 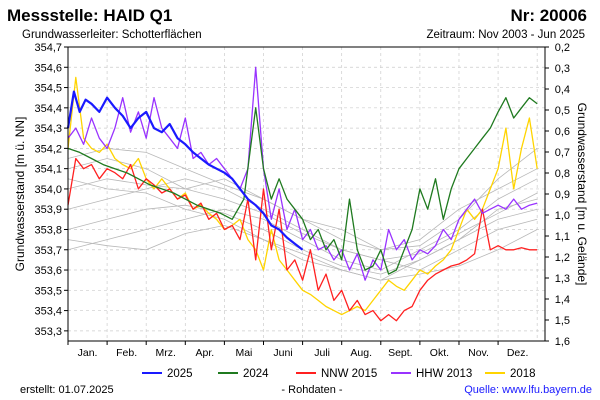 What do you see at coordinates (562, 342) in the screenshot?
I see `y-right-tick-label: 1,6` at bounding box center [562, 342].